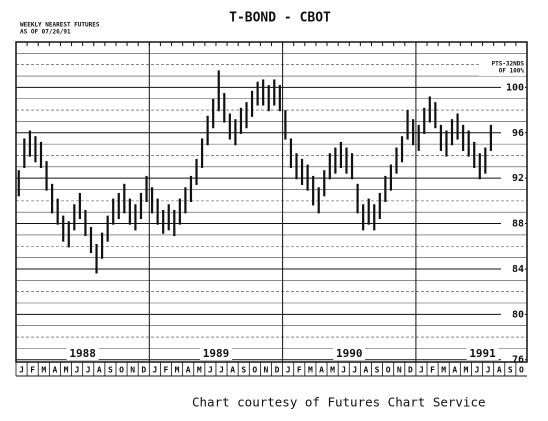 This screenshot has width=548, height=421. I want to click on y-tick-label: 88, so click(518, 224).